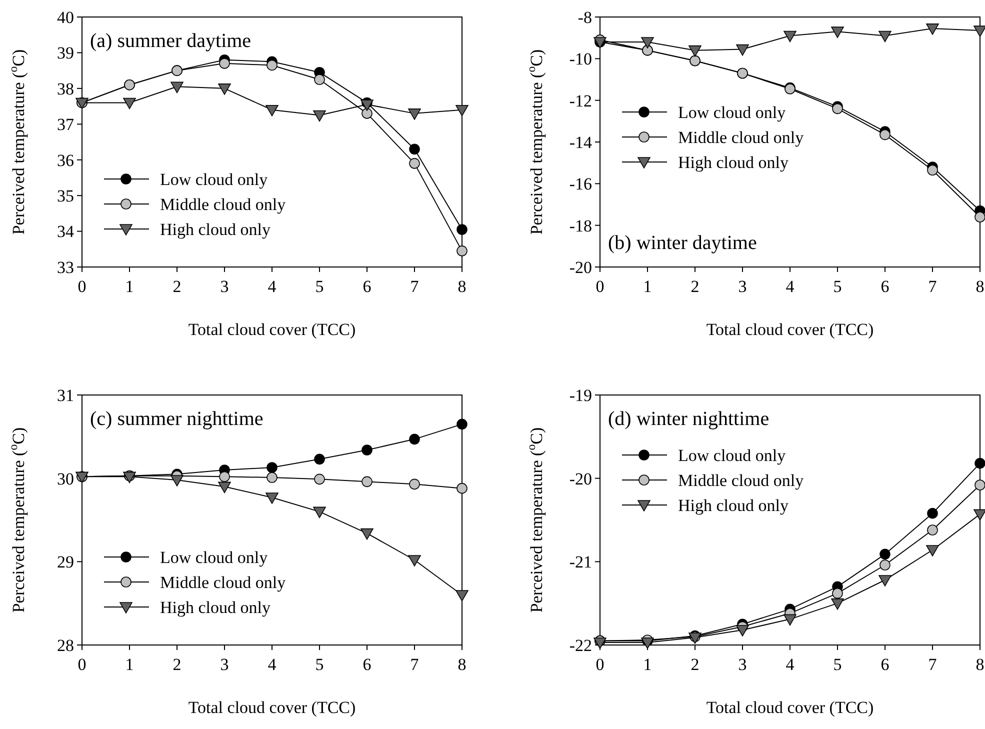 The height and width of the screenshot is (729, 985). Describe the element at coordinates (580, 184) in the screenshot. I see `y-tick-label: -16` at that location.